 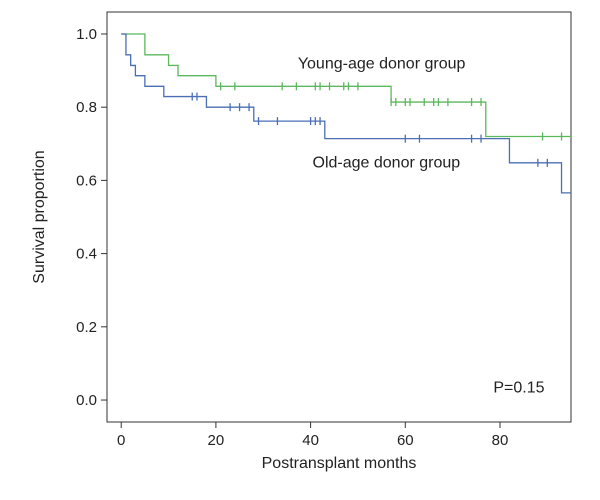 What do you see at coordinates (86, 34) in the screenshot?
I see `y-tick-label: 1.0` at bounding box center [86, 34].